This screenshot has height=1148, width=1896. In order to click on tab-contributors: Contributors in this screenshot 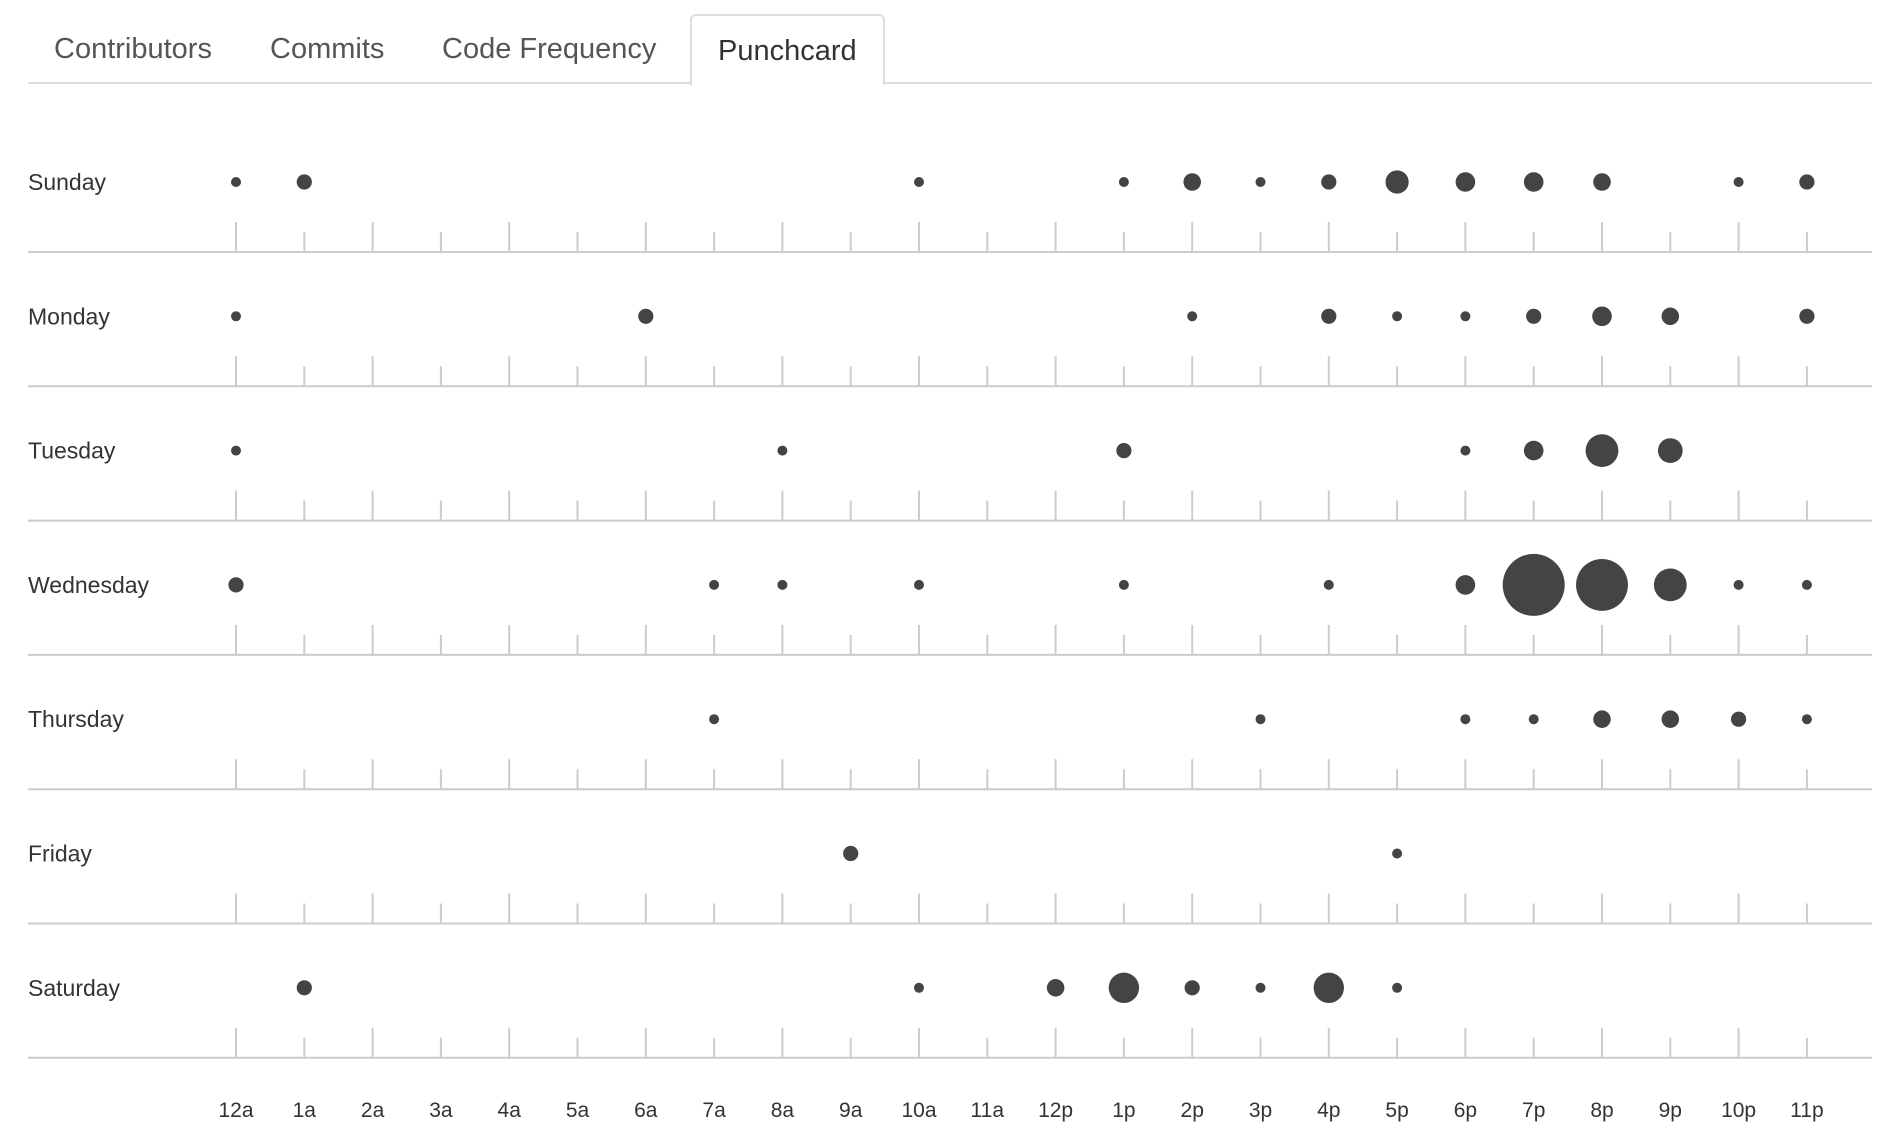, I will do `click(133, 49)`.